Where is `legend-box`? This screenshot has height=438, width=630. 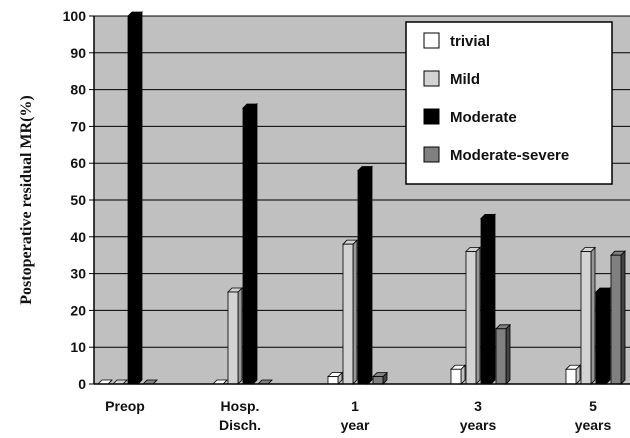
legend-box is located at coordinates (509, 103).